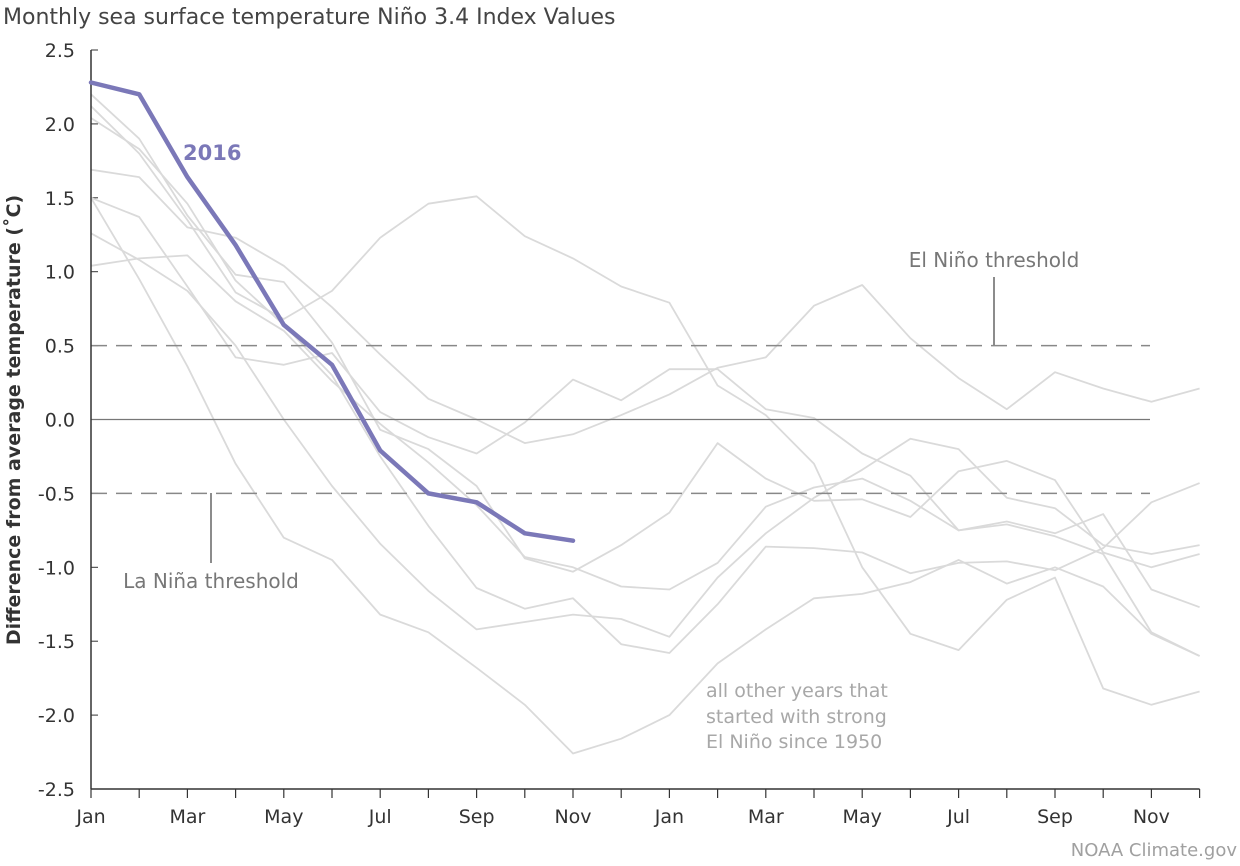 The height and width of the screenshot is (866, 1240). Describe the element at coordinates (212, 153) in the screenshot. I see `highlight-series-label: 2016` at that location.